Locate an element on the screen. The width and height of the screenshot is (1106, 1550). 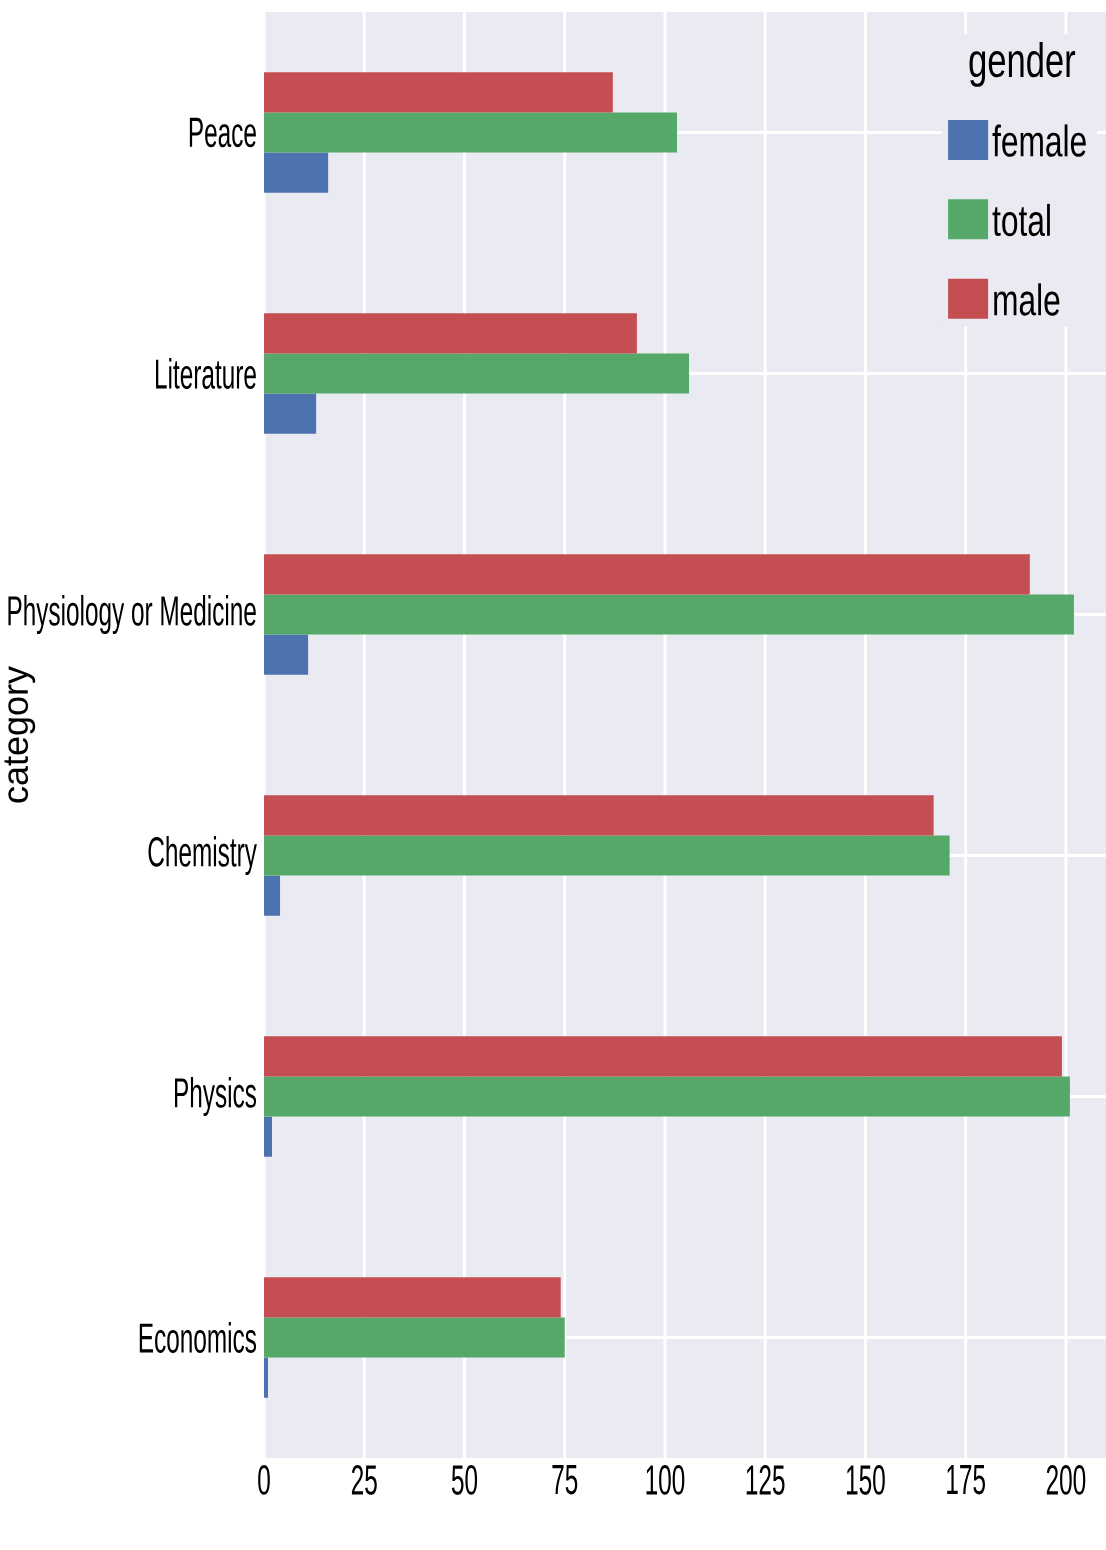
x-tick-label: 200 is located at coordinates (1066, 1480).